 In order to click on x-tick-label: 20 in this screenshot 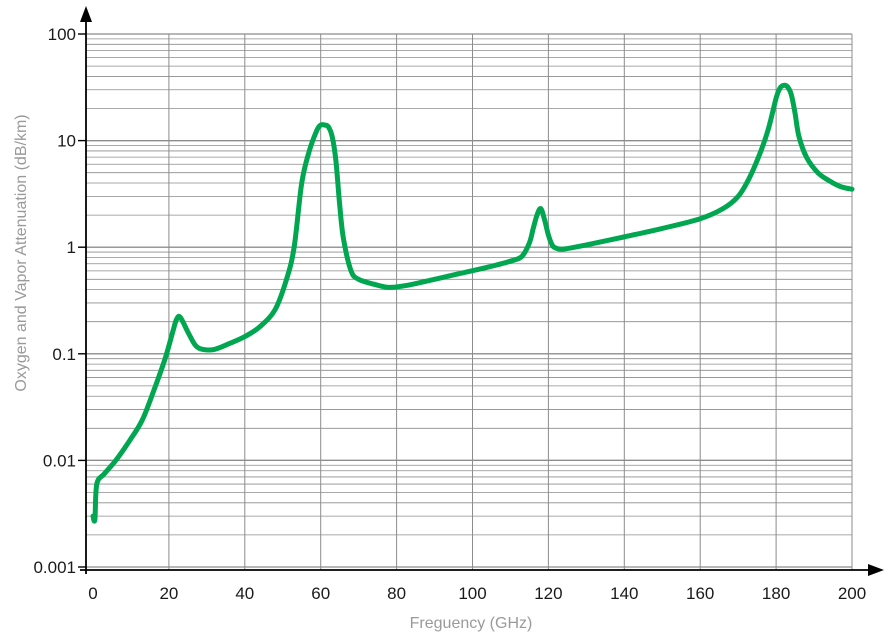, I will do `click(168, 593)`.